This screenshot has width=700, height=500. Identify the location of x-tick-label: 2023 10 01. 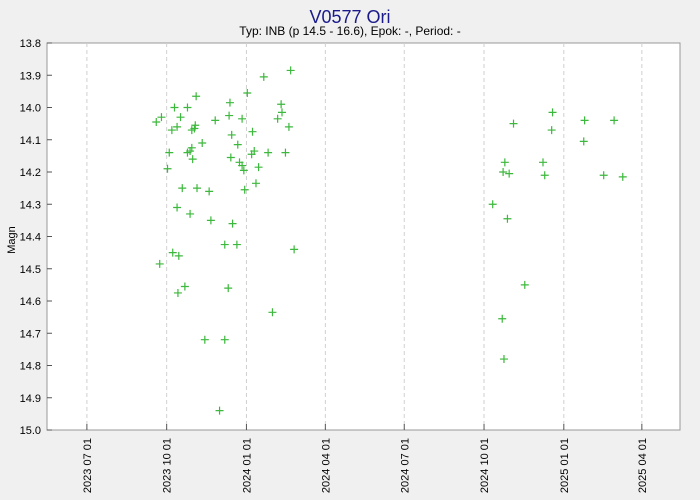
(168, 465).